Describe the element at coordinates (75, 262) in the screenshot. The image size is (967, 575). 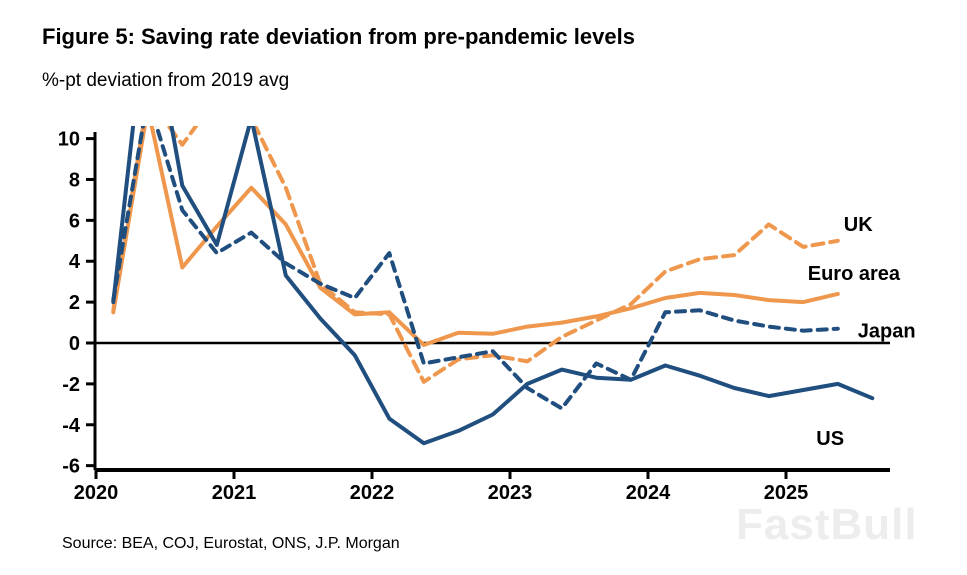
I see `y-tick-label: 4` at that location.